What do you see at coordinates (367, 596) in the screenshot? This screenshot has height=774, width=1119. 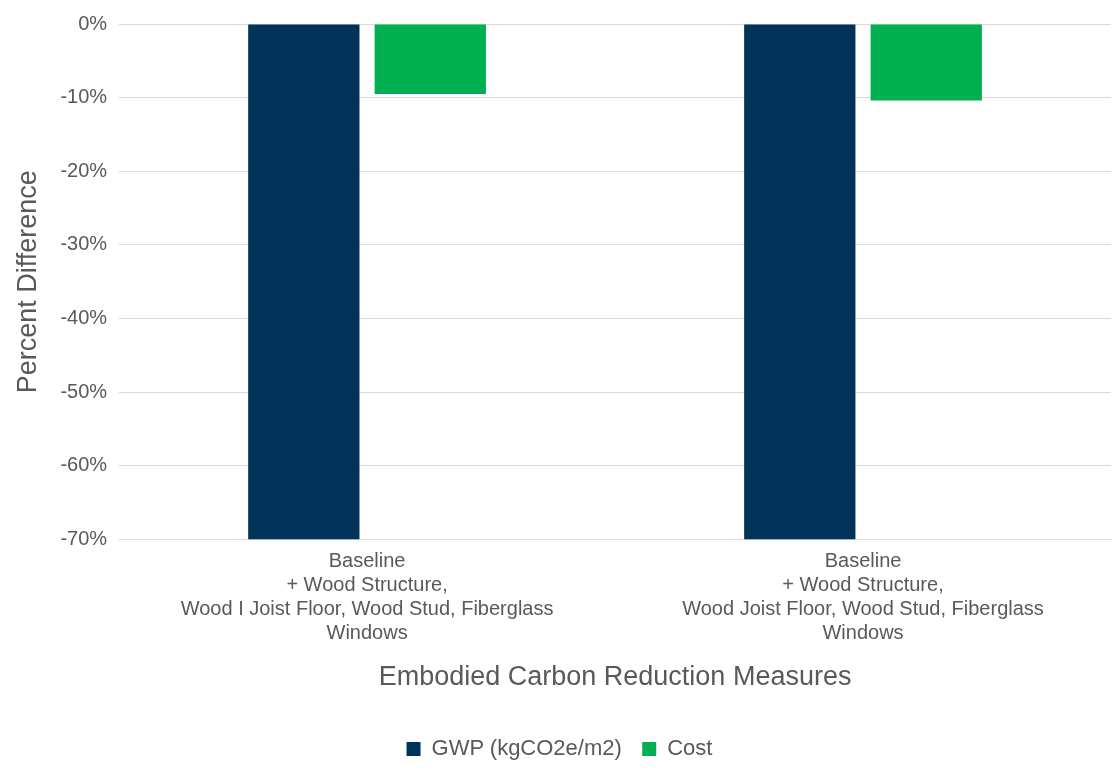 I see `x-tick-label: Baseline + Wood Structure, Wood I Joist Floor, Wood Stud, Fiberglass Windows` at bounding box center [367, 596].